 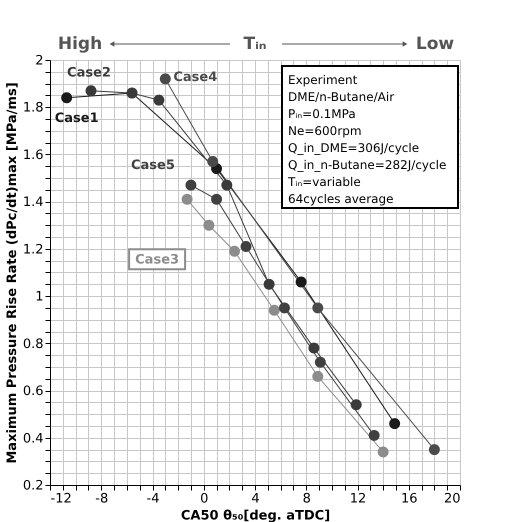 What do you see at coordinates (255, 499) in the screenshot?
I see `x-tick-label: 4` at bounding box center [255, 499].